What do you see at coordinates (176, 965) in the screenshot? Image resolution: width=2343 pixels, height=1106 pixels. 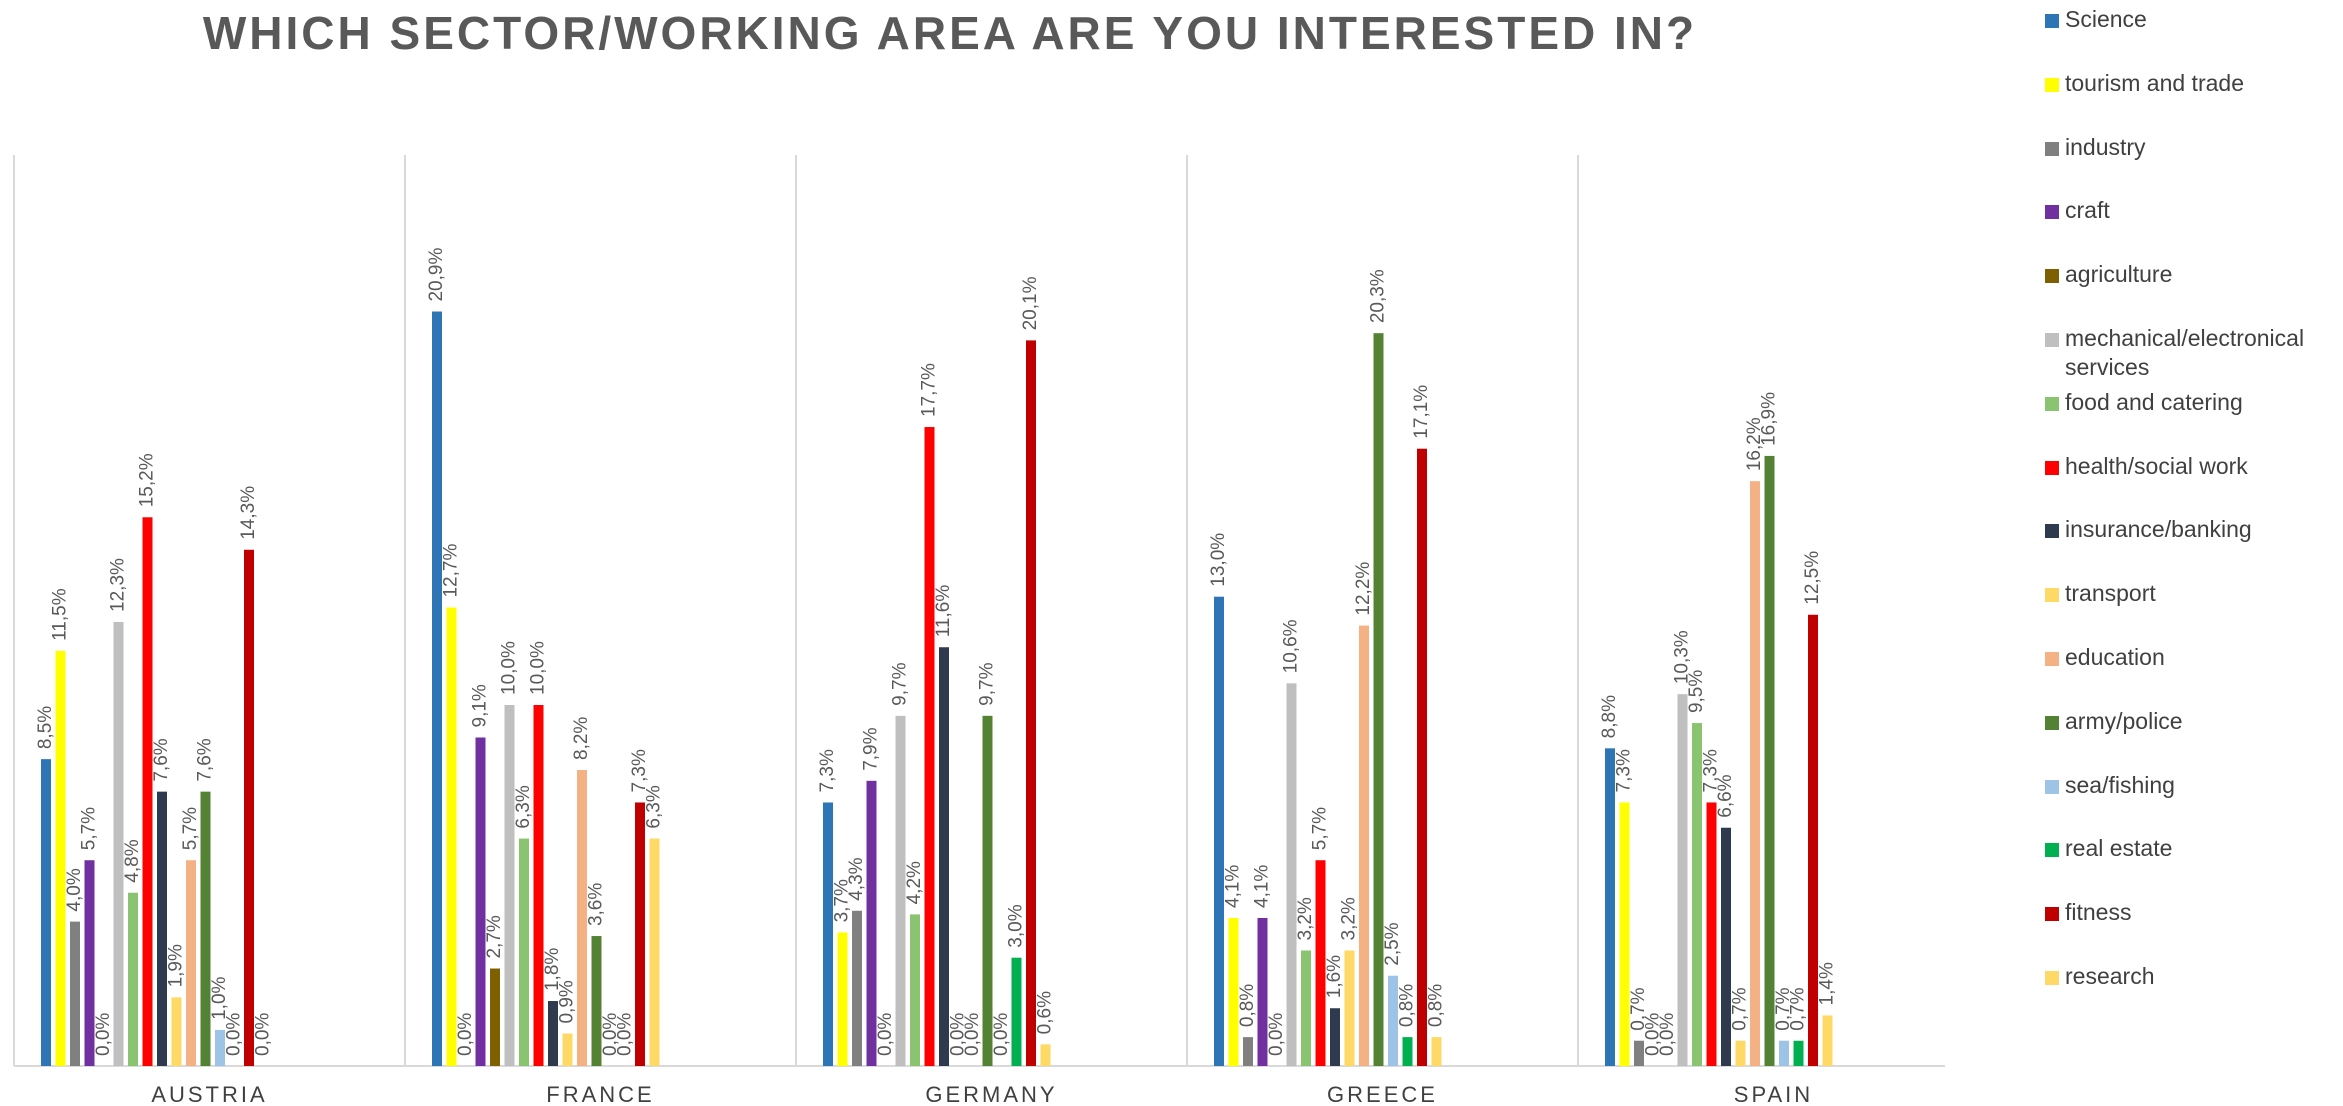 I see `data-label: 1,9%` at bounding box center [176, 965].